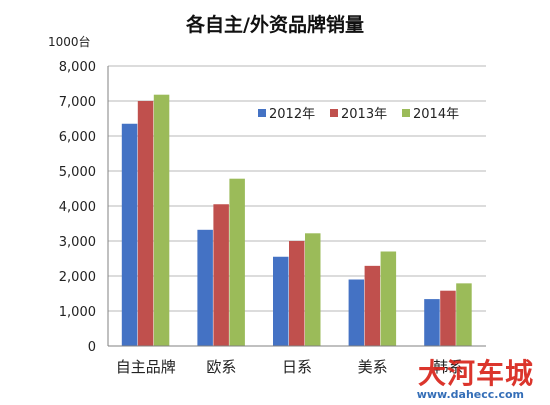 Image resolution: width=550 pixels, height=405 pixels. I want to click on watermark-logo: 大河车城, so click(475, 373).